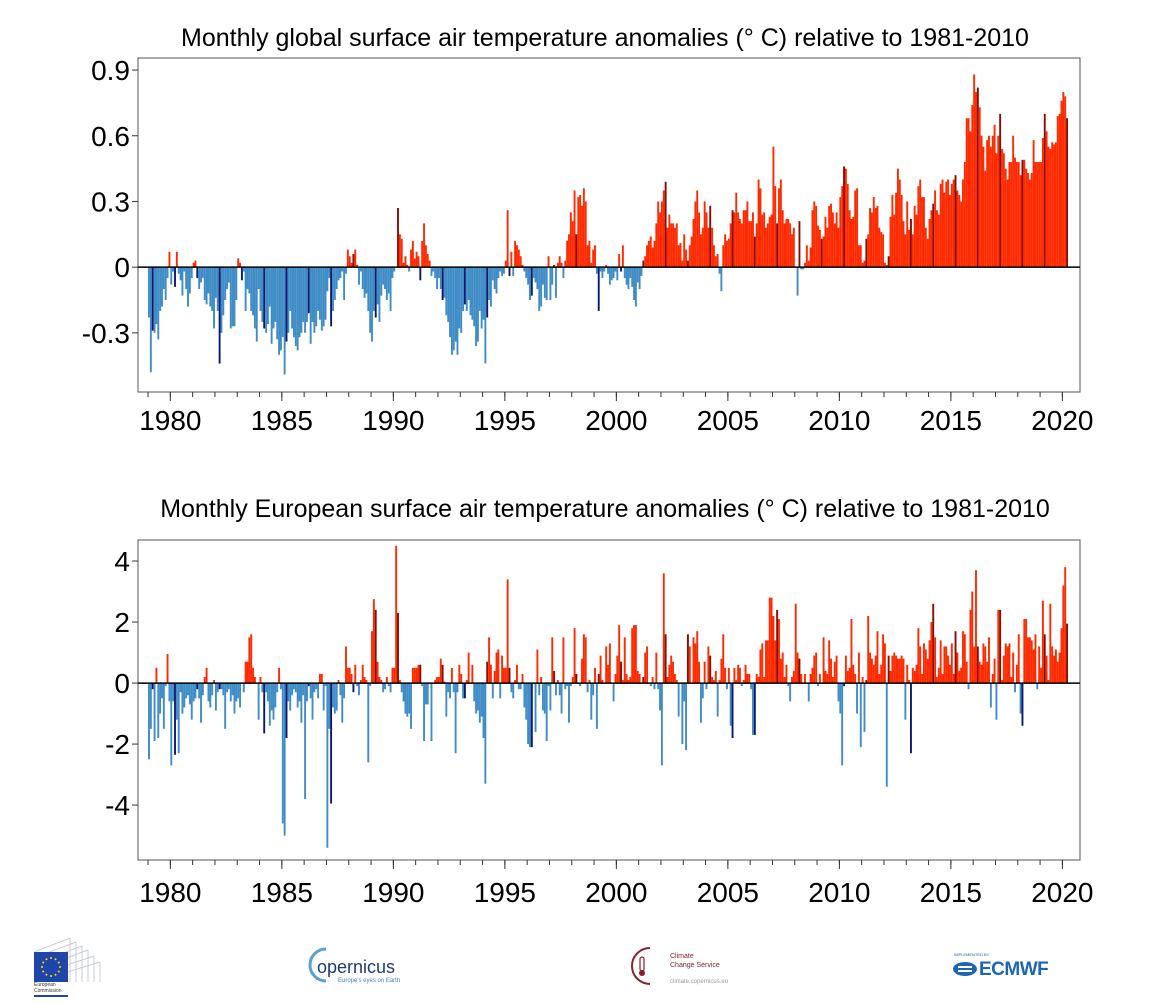 Image resolution: width=1164 pixels, height=1003 pixels. What do you see at coordinates (728, 420) in the screenshot?
I see `x-tick-label: 2005` at bounding box center [728, 420].